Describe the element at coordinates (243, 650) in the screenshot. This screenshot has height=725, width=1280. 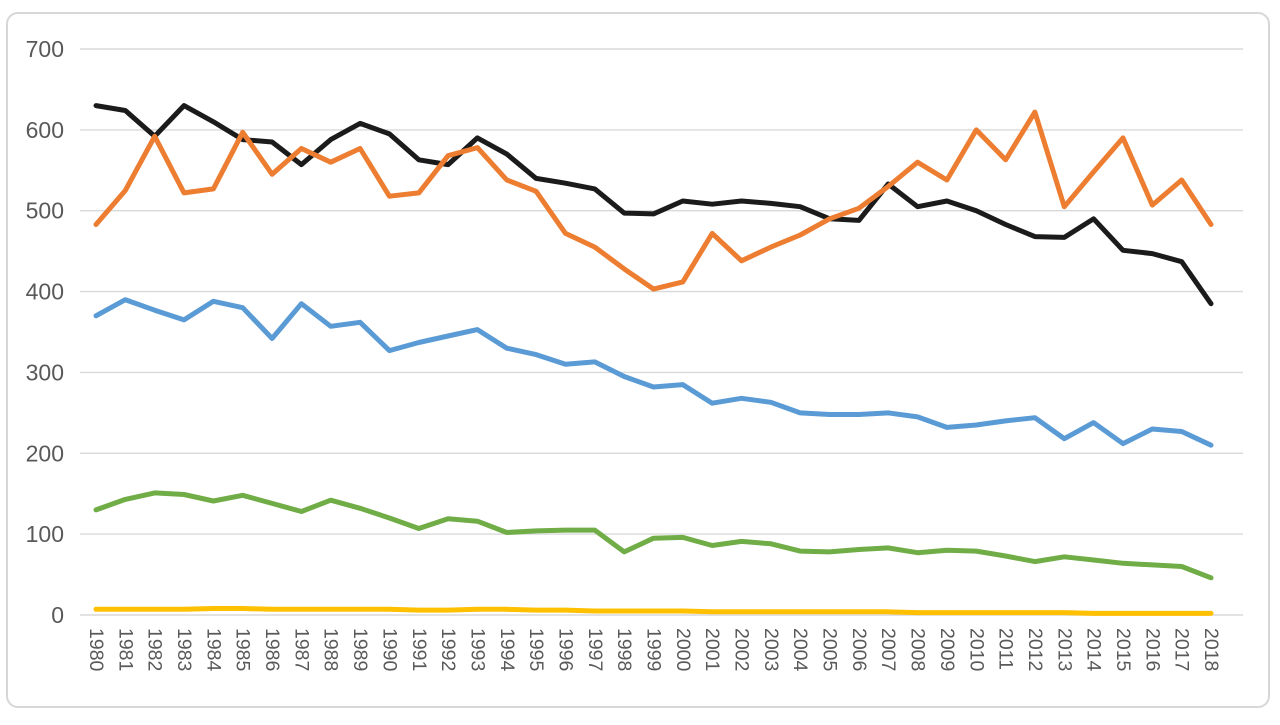
I see `x-tick-label-1985: 1985` at that location.